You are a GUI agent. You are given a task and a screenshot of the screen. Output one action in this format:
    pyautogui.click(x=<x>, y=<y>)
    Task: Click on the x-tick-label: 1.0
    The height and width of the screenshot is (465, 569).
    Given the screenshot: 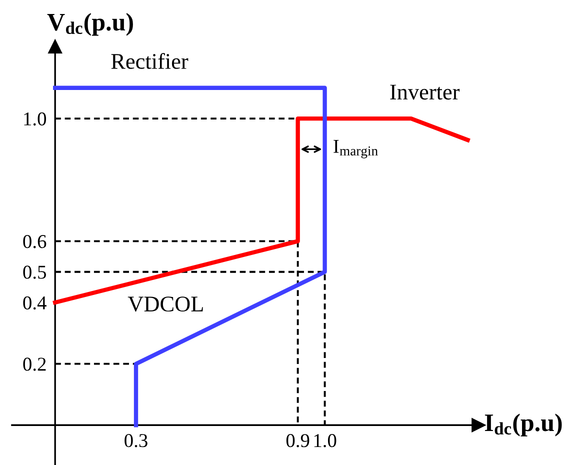 What is the action you would take?
    pyautogui.click(x=325, y=441)
    